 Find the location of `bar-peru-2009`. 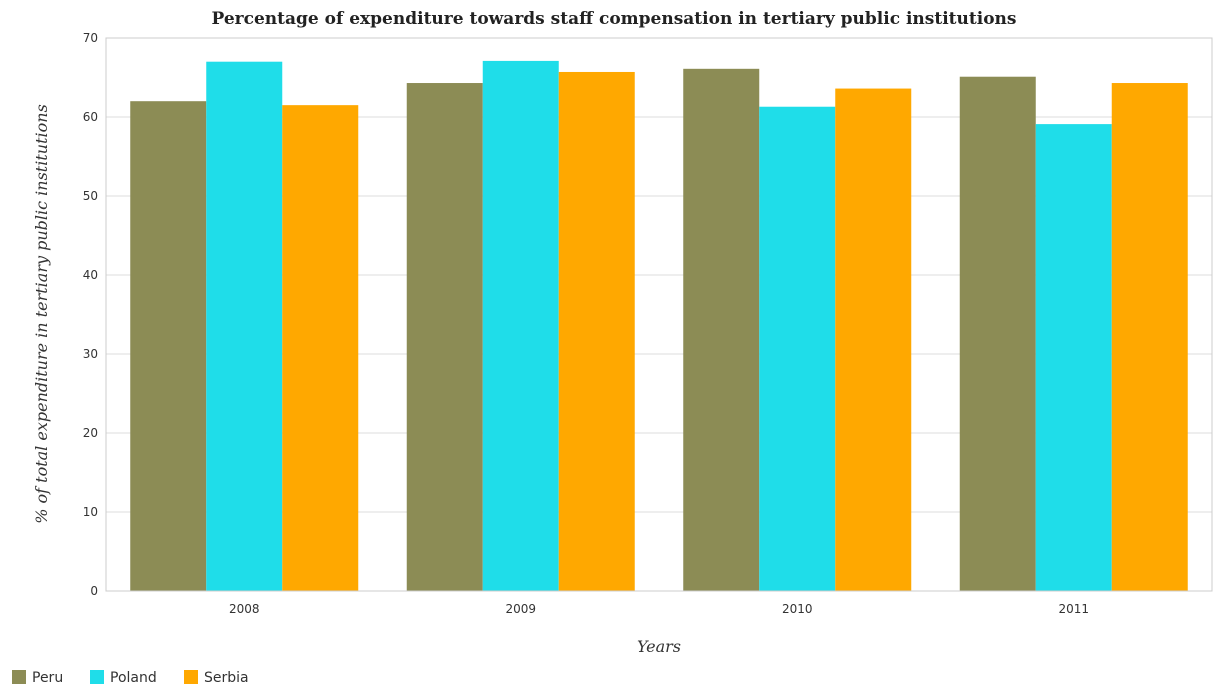

bar-peru-2009 is located at coordinates (444, 337).